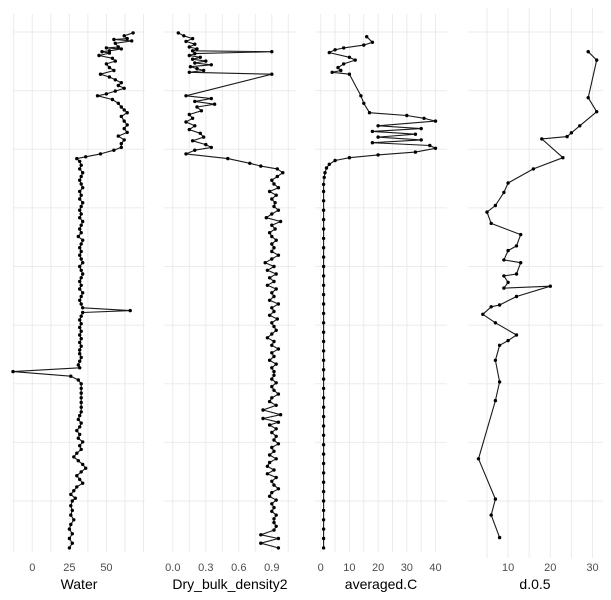 The height and width of the screenshot is (600, 611). I want to click on water-x-tick-label-1: 25, so click(69, 568).